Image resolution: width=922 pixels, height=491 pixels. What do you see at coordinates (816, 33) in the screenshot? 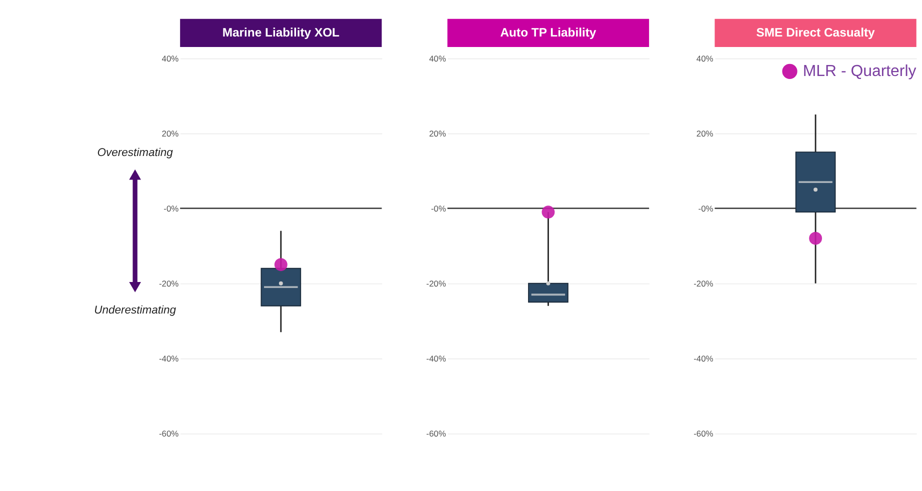
I see `chart-title: SME Direct Casualty` at bounding box center [816, 33].